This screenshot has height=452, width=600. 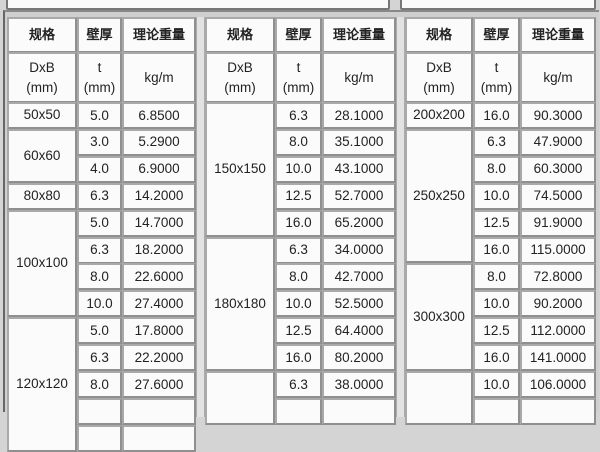 I want to click on weight-cell: 47.9000, so click(x=558, y=142).